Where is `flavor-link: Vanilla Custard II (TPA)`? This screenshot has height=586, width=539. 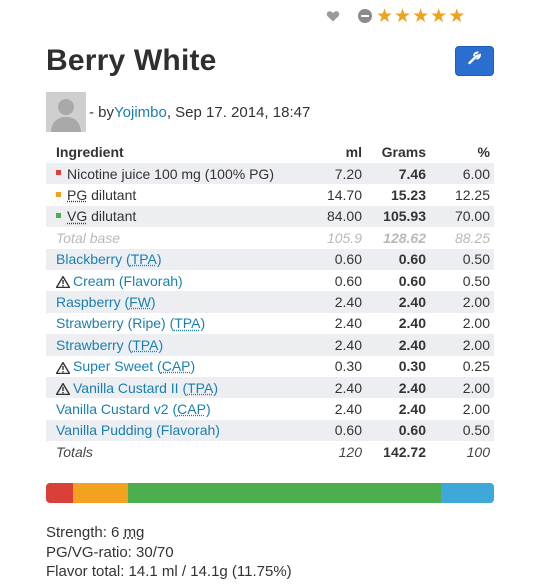
flavor-link: Vanilla Custard II (TPA) is located at coordinates (145, 388).